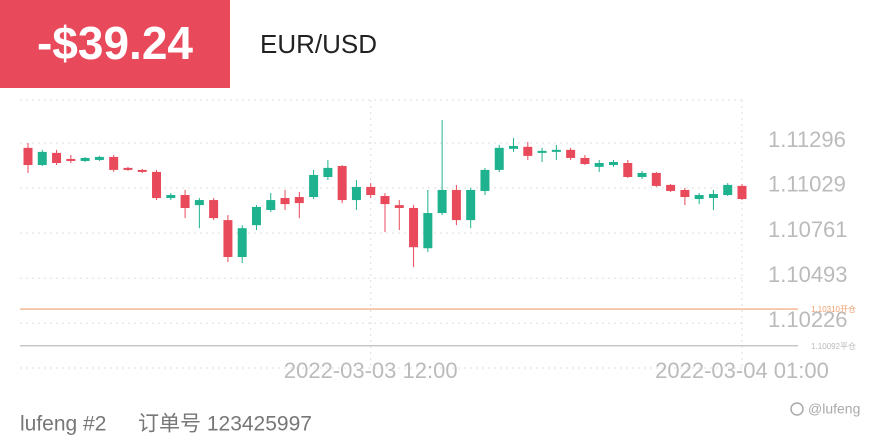  Describe the element at coordinates (742, 370) in the screenshot. I see `x-tick-label: 2022-03-04 01:00` at that location.